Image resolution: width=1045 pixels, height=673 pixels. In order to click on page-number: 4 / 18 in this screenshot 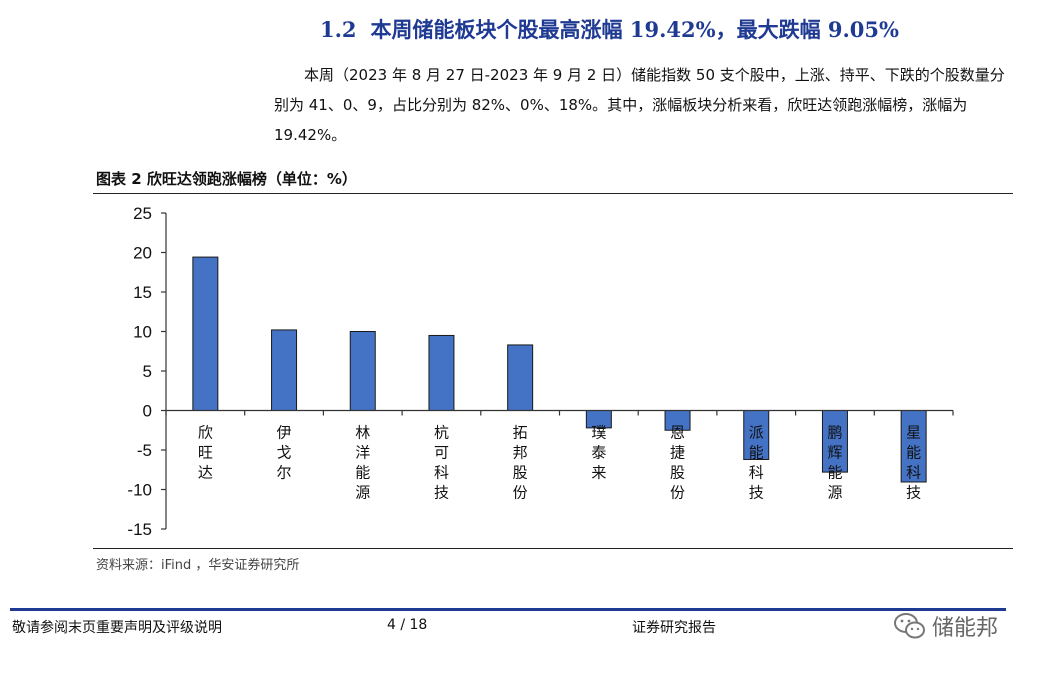, I will do `click(407, 625)`.